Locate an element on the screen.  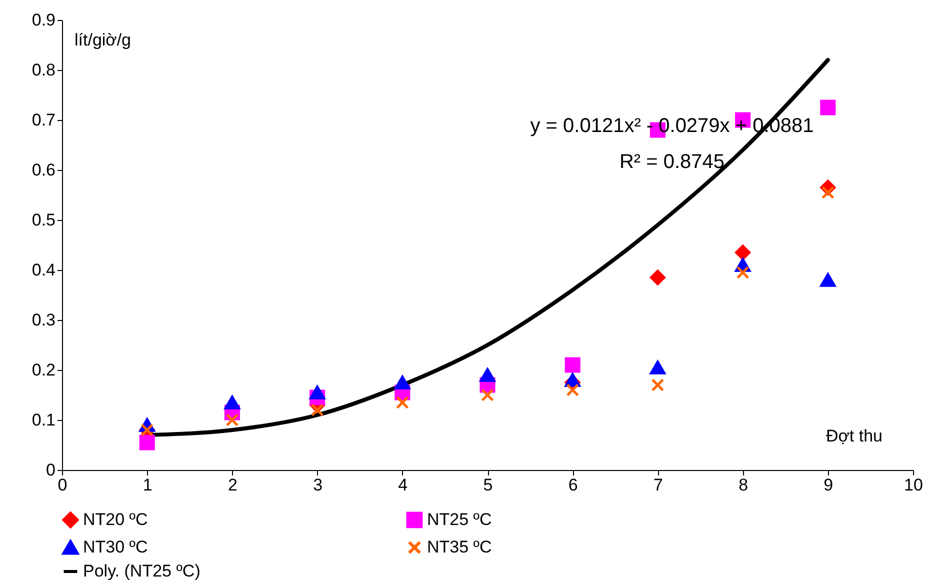
legend-label: NT20 ºC is located at coordinates (115, 519).